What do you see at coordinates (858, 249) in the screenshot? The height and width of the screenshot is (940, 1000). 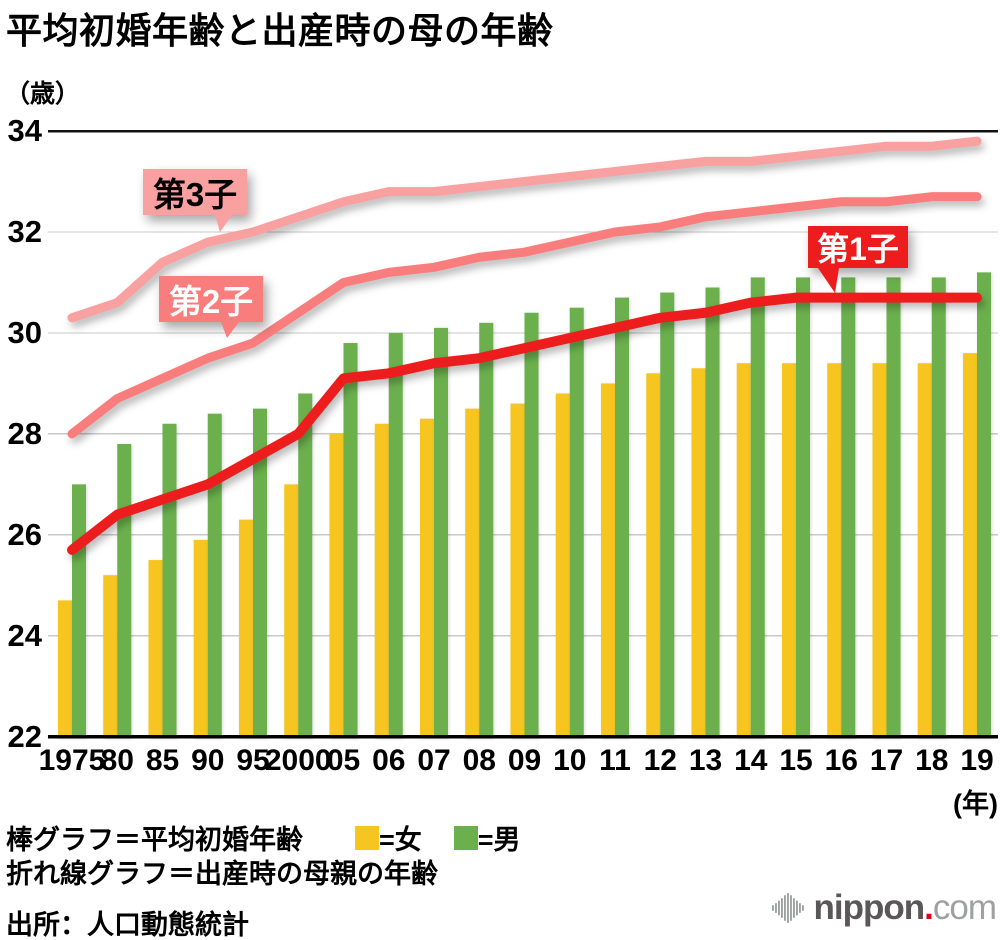 I see `callout-first-child-label: 第1子` at bounding box center [858, 249].